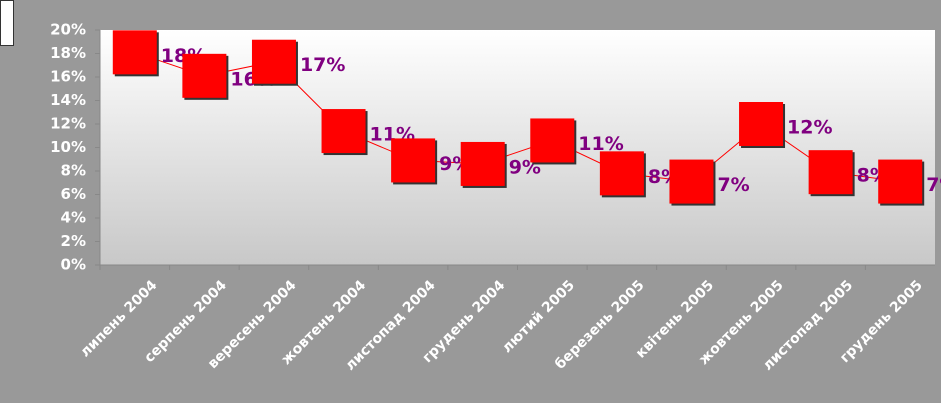  Describe the element at coordinates (73, 265) in the screenshot. I see `y-tick-label: 0%` at that location.